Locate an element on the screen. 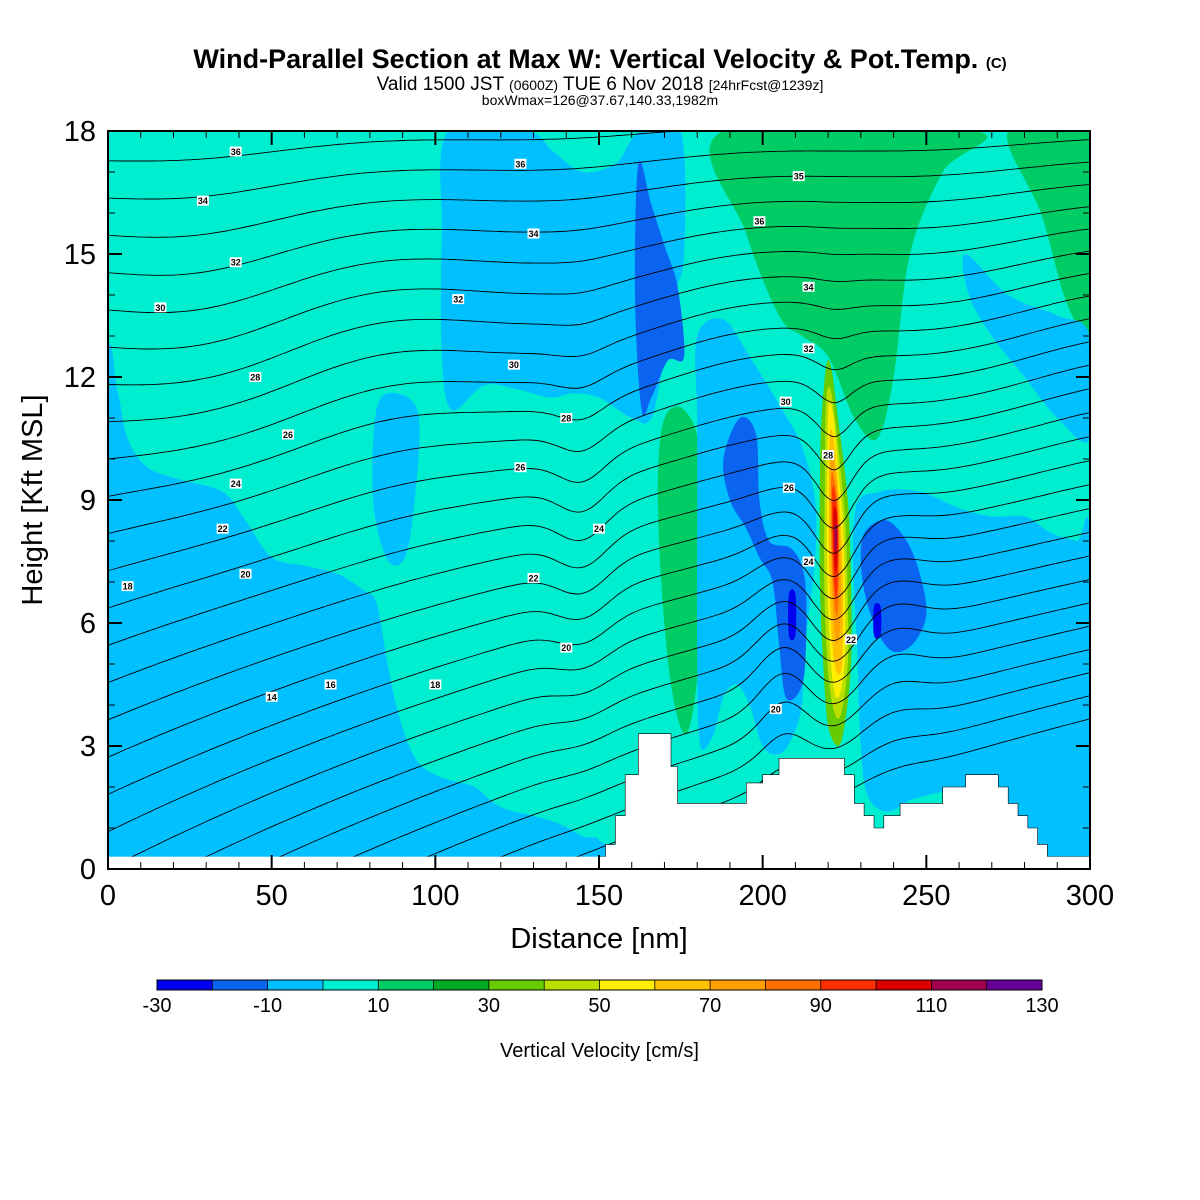 The image size is (1200, 1200). theta-label-17: 26 is located at coordinates (520, 467).